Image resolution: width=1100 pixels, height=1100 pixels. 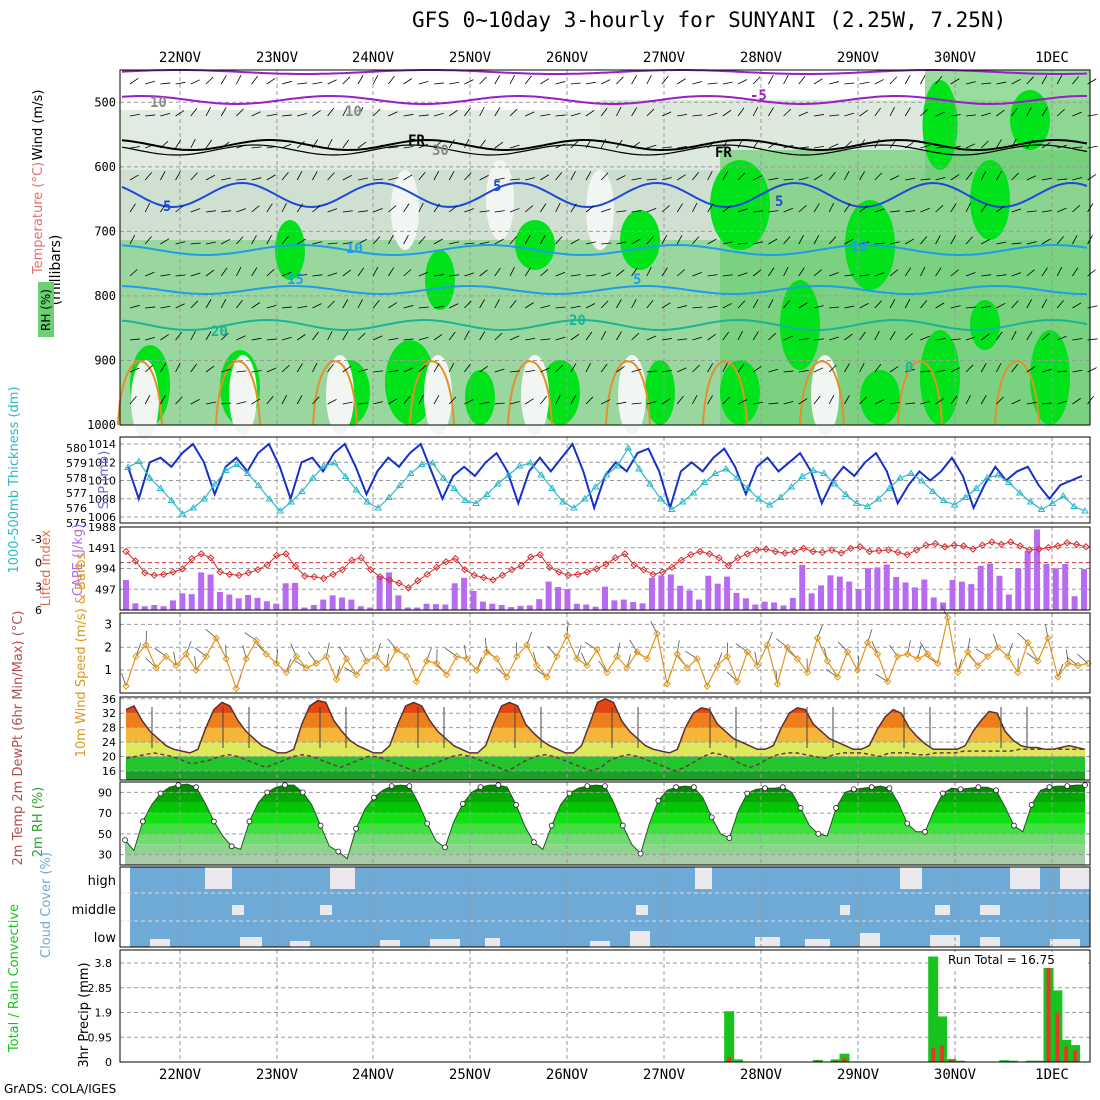 I want to click on date-label-top-0: 22NOV, so click(x=180, y=58).